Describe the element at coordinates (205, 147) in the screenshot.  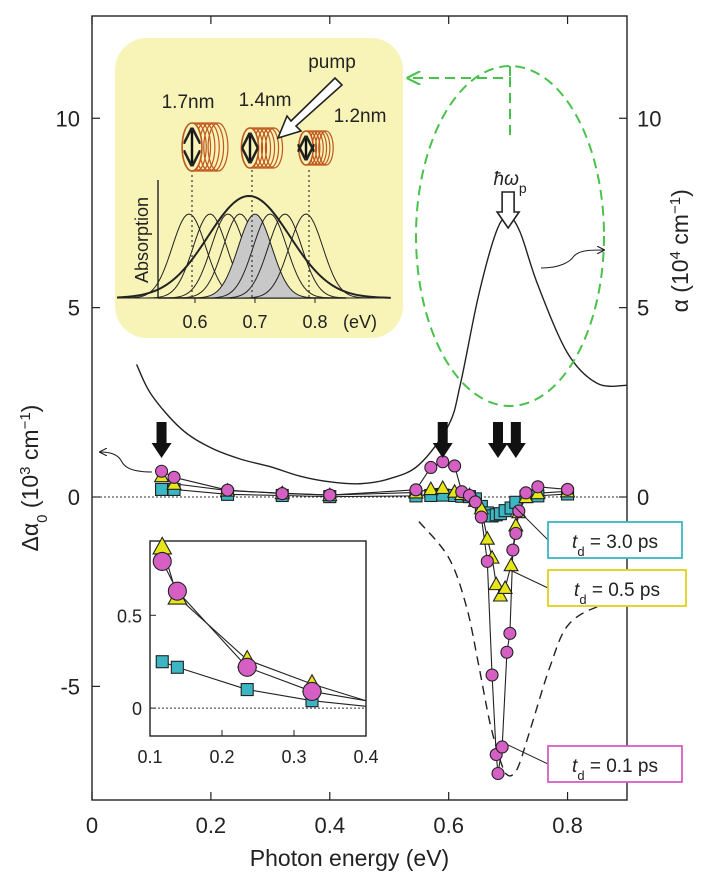
I see `nanotube-1-7nm` at that location.